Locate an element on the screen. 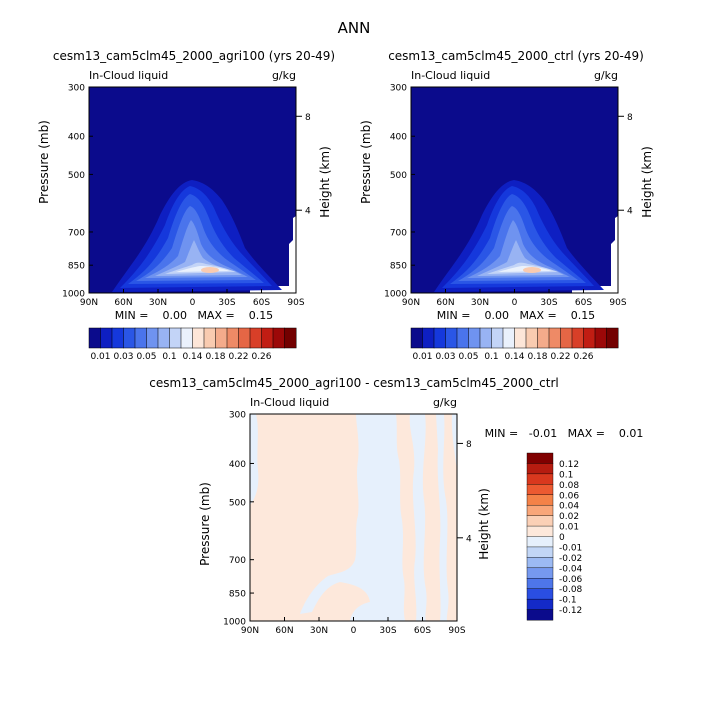  panel-diff-plot is located at coordinates (353, 517).